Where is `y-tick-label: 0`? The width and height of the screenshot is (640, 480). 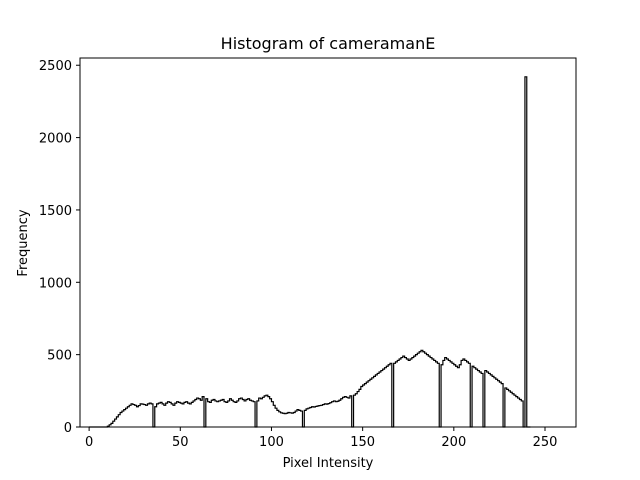
y-tick-label: 0 is located at coordinates (68, 428).